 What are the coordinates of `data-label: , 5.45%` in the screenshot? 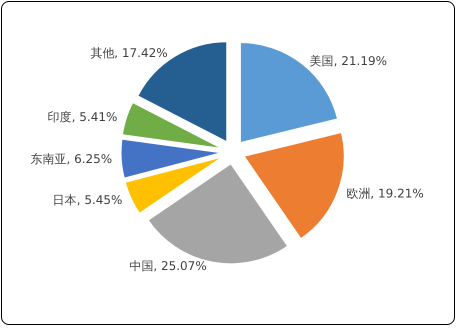 It's located at (99, 200).